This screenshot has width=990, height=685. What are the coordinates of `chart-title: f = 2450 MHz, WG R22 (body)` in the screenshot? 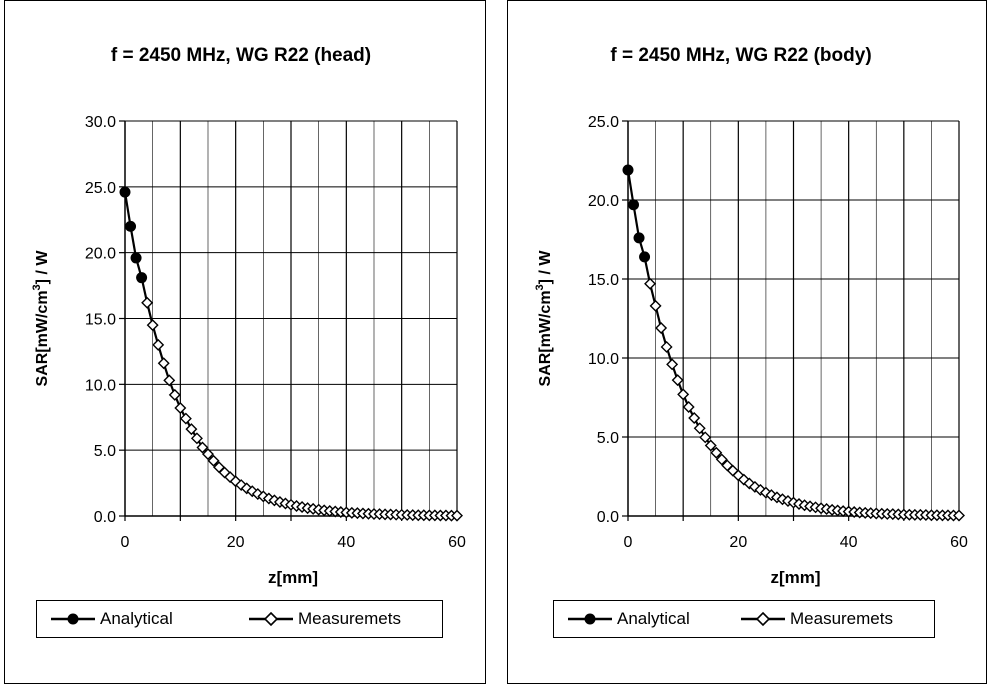 It's located at (740, 55).